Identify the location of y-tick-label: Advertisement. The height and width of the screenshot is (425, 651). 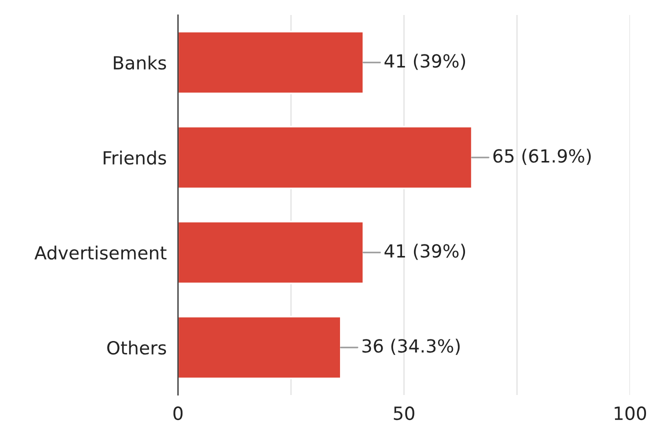
(100, 253).